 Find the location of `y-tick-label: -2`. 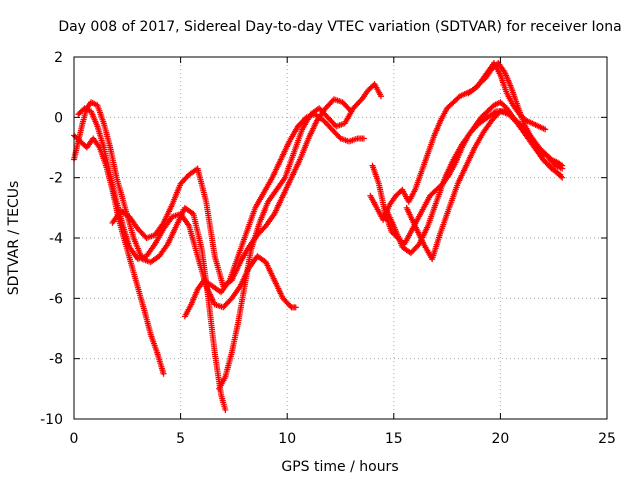

y-tick-label: -2 is located at coordinates (56, 179).